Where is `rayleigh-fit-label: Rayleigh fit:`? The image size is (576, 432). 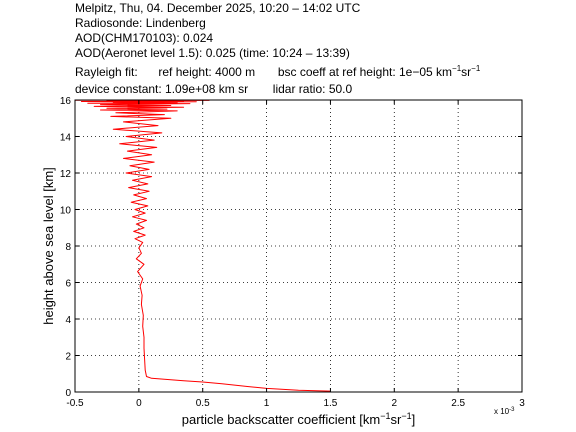 rayleigh-fit-label: Rayleigh fit: is located at coordinates (106, 72).